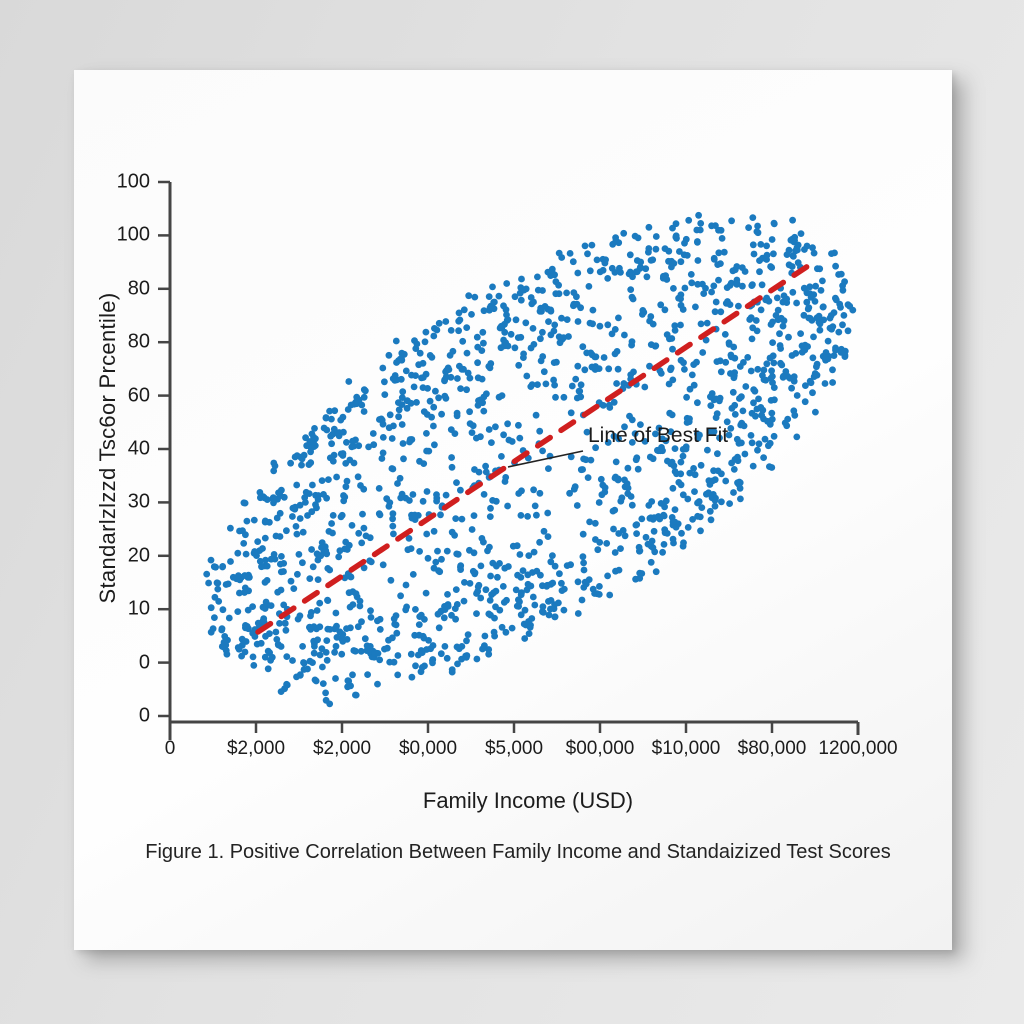 The height and width of the screenshot is (1024, 1024). Describe the element at coordinates (600, 748) in the screenshot. I see `x-tick-label: $00,000` at that location.